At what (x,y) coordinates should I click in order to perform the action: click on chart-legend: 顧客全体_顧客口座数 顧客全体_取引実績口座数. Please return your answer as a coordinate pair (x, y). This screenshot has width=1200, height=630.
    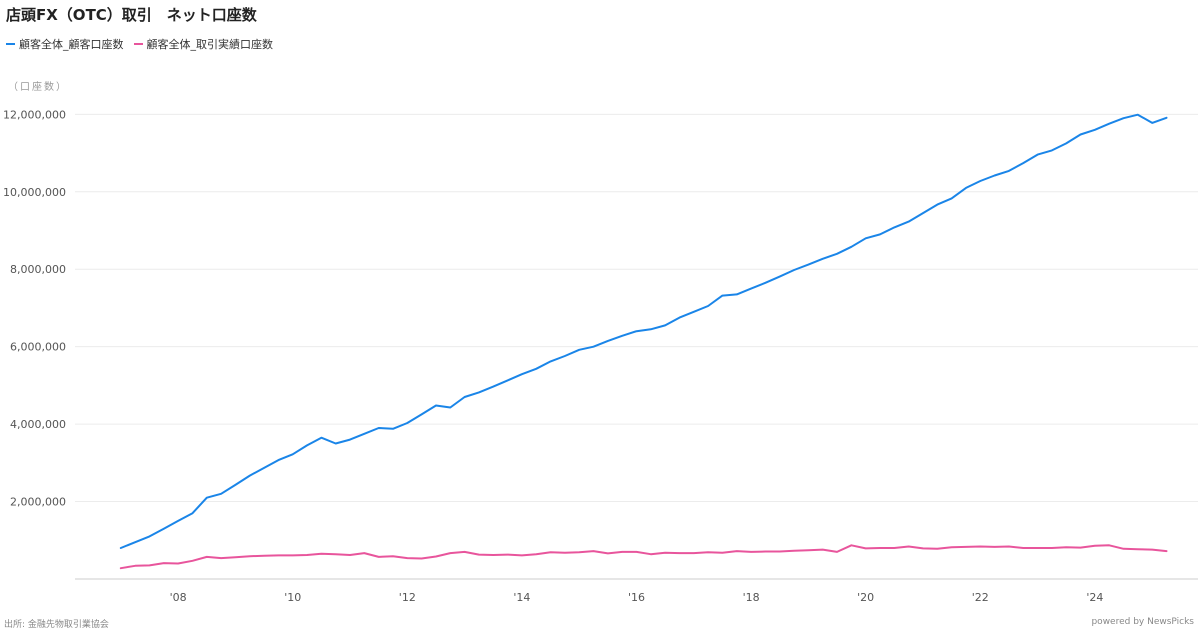
    Looking at the image, I should click on (139, 44).